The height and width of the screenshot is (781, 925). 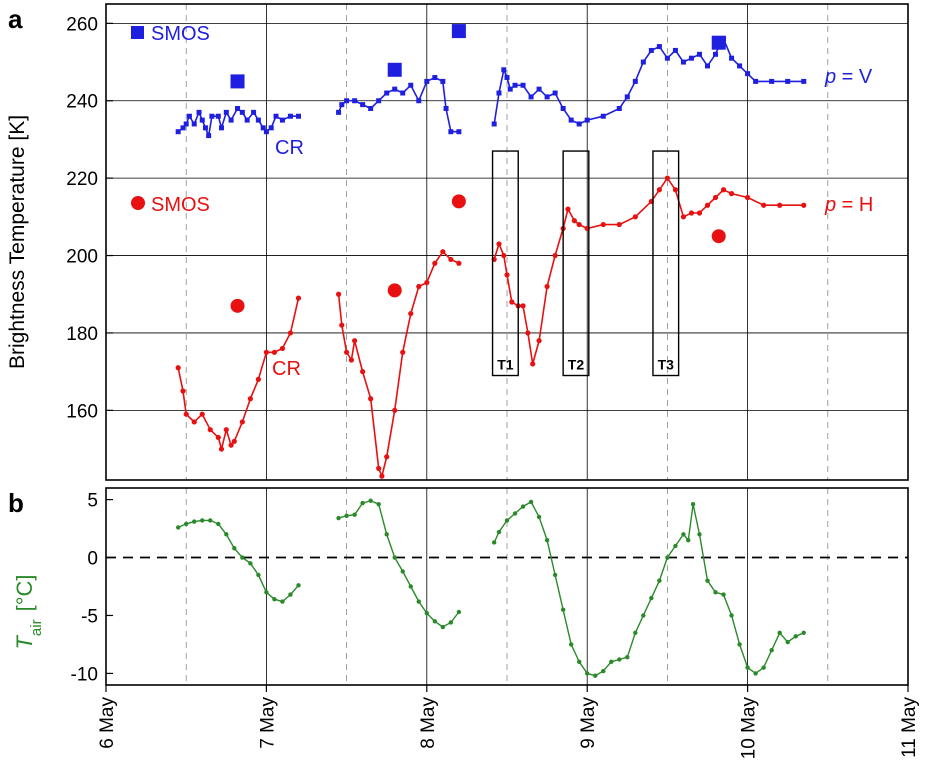 What do you see at coordinates (718, 42) in the screenshot?
I see `smos-v-point` at bounding box center [718, 42].